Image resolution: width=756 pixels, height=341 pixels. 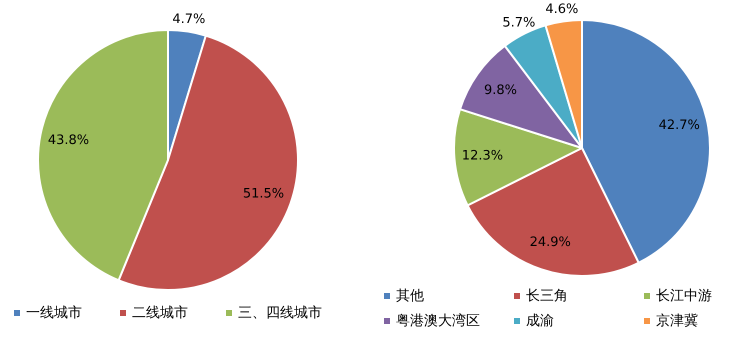 I want to click on data-label: 5.7%, so click(x=519, y=23).